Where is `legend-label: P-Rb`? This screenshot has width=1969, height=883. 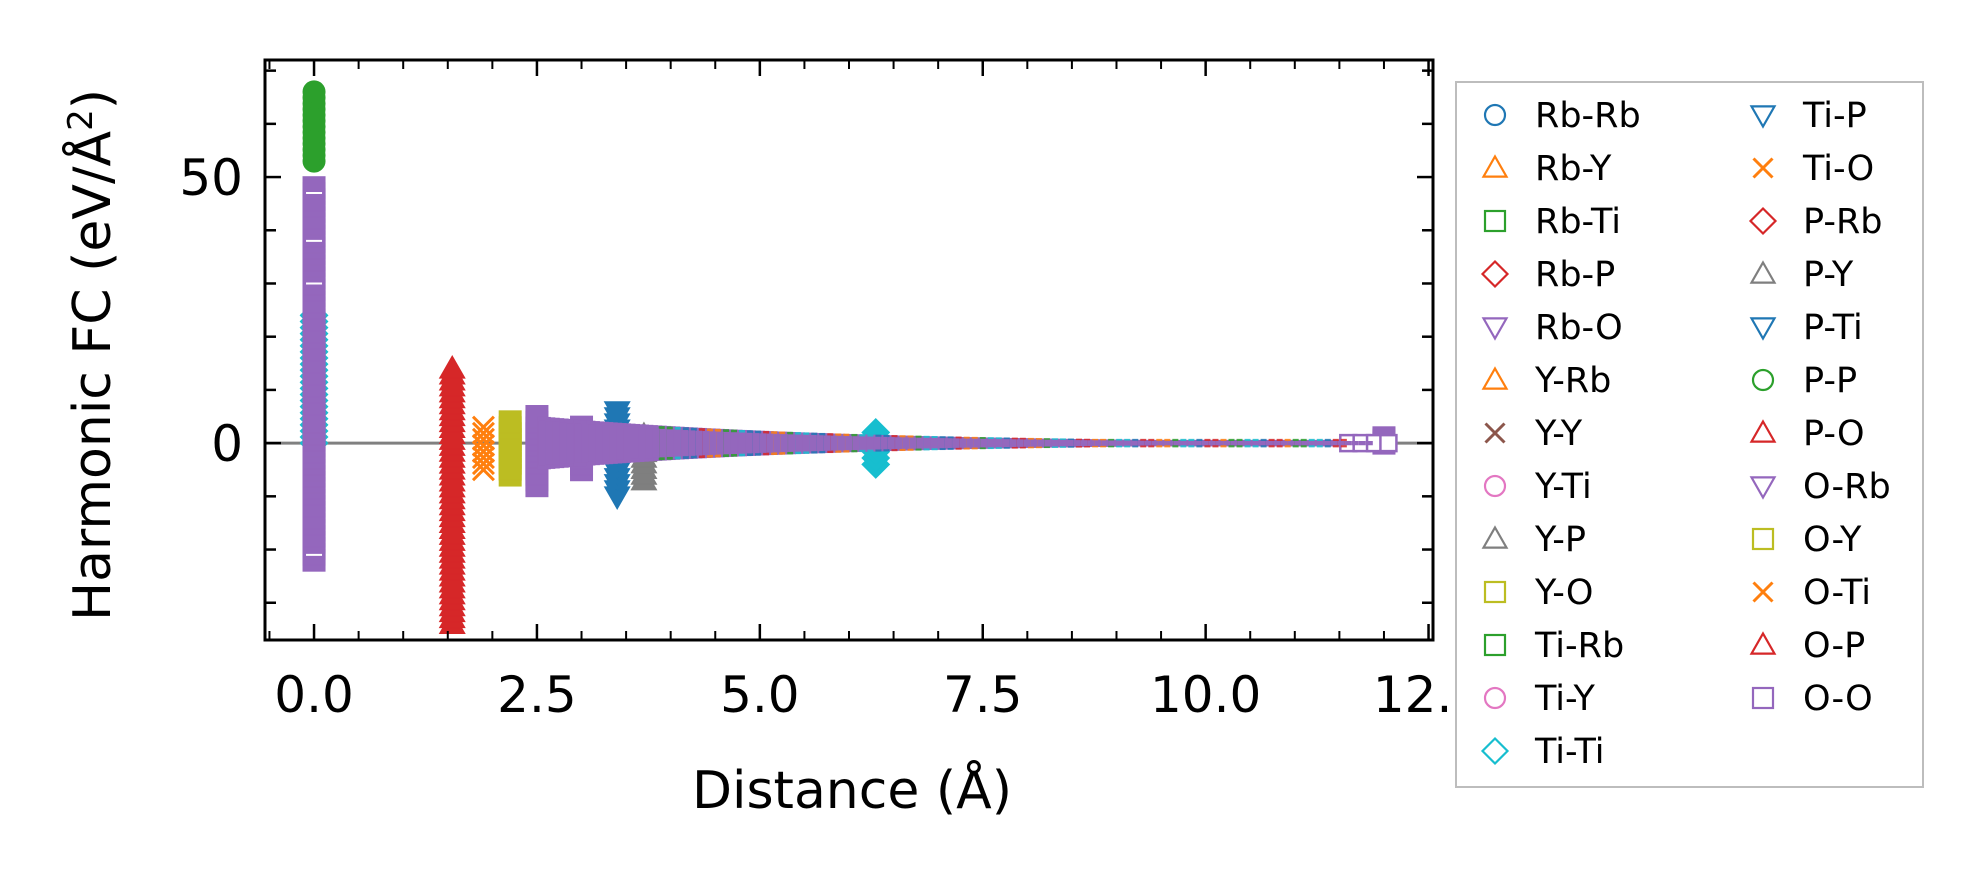 legend-label: P-Rb is located at coordinates (1843, 222).